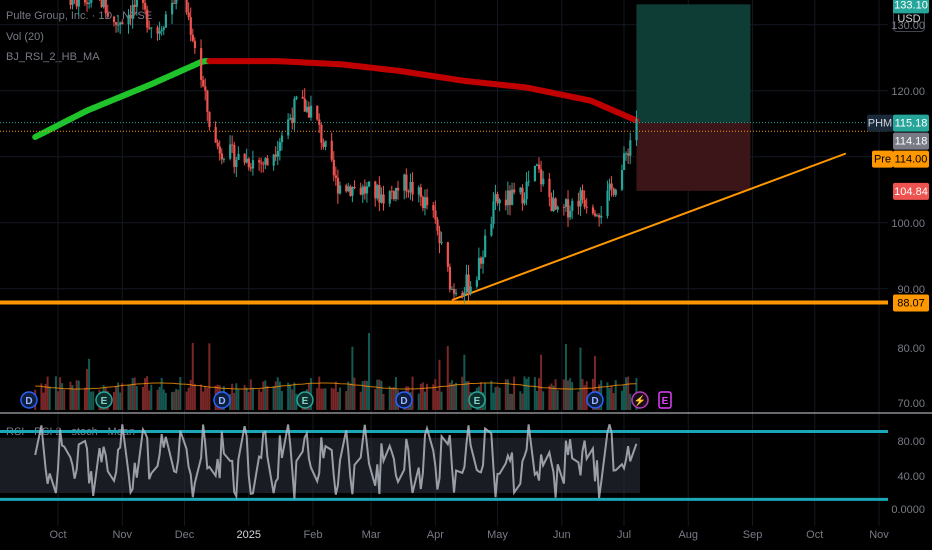 The height and width of the screenshot is (550, 932). I want to click on legend-indicator: BJ_RSI_2_HB_MA, so click(53, 57).